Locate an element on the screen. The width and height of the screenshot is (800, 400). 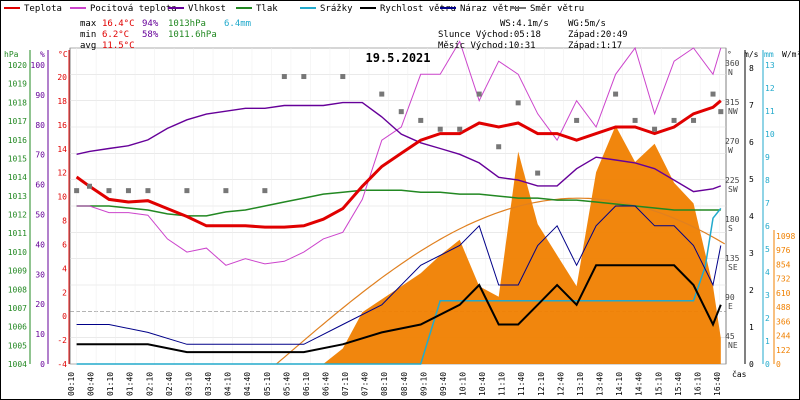
wm-tick: 244 is located at coordinates (783, 336).